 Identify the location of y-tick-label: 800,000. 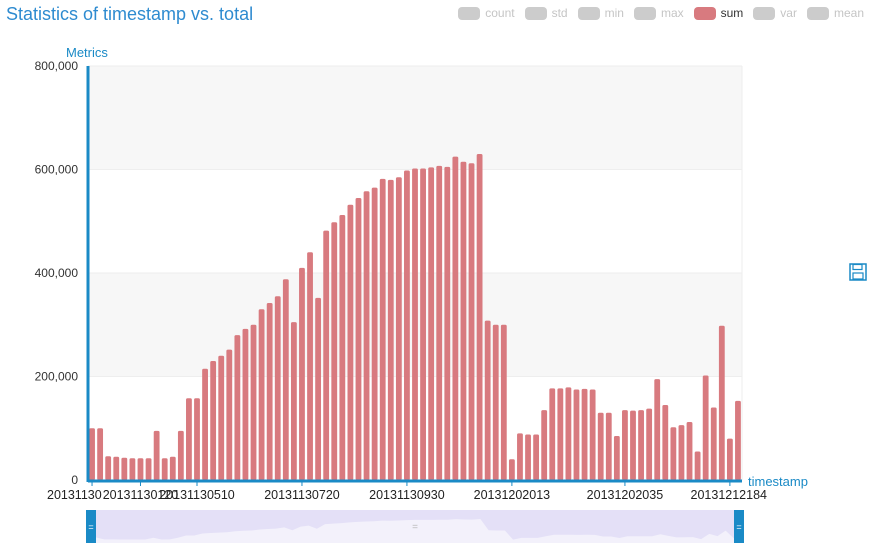
(57, 66).